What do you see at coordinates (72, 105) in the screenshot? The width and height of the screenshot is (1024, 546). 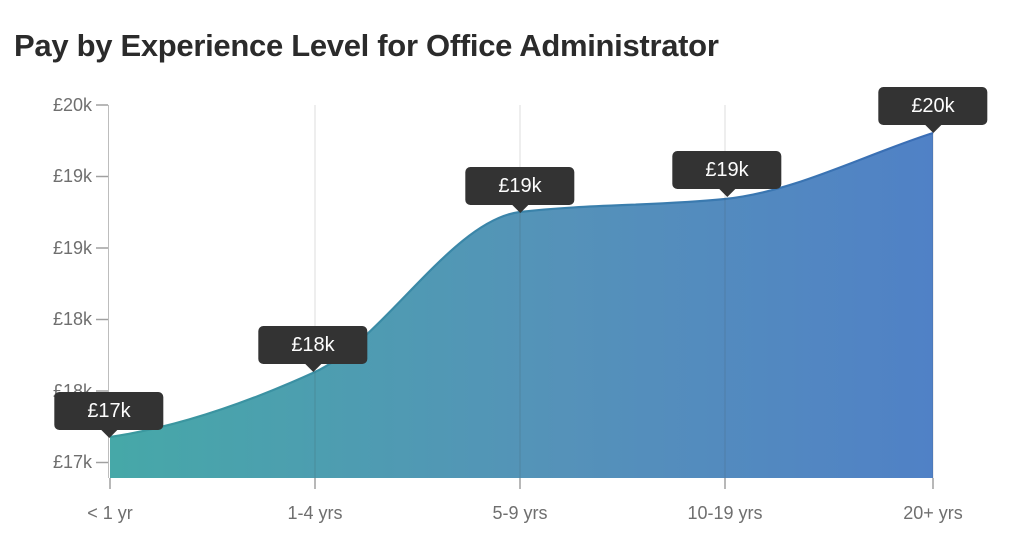 I see `y-tick-label: £20k` at bounding box center [72, 105].